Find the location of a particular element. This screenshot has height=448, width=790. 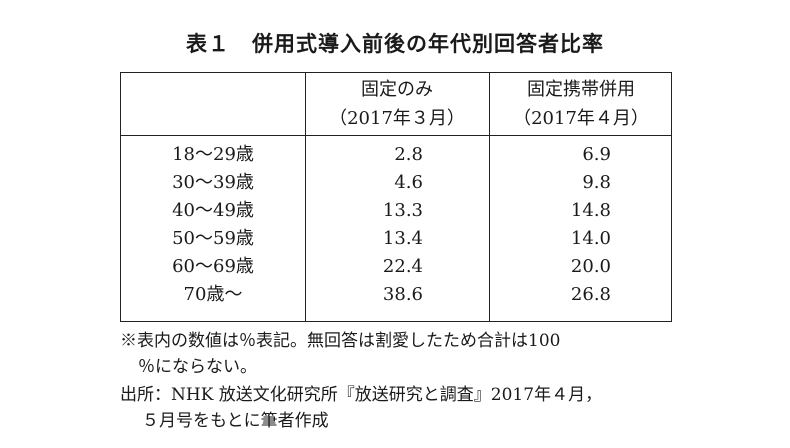

table-row: 30〜39歳 4.6 9.8 is located at coordinates (396, 183).